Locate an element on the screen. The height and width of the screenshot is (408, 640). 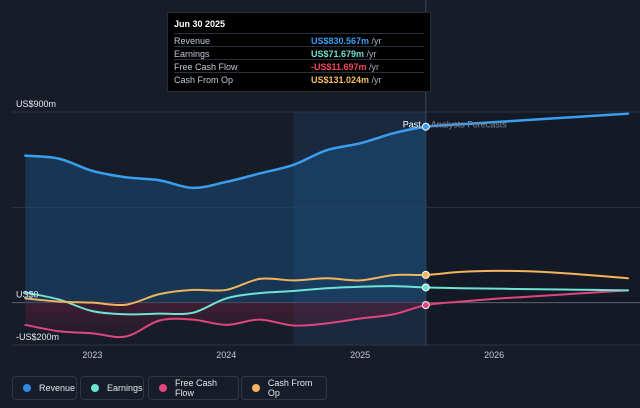
earnings-dot-icon is located at coordinates (95, 388).